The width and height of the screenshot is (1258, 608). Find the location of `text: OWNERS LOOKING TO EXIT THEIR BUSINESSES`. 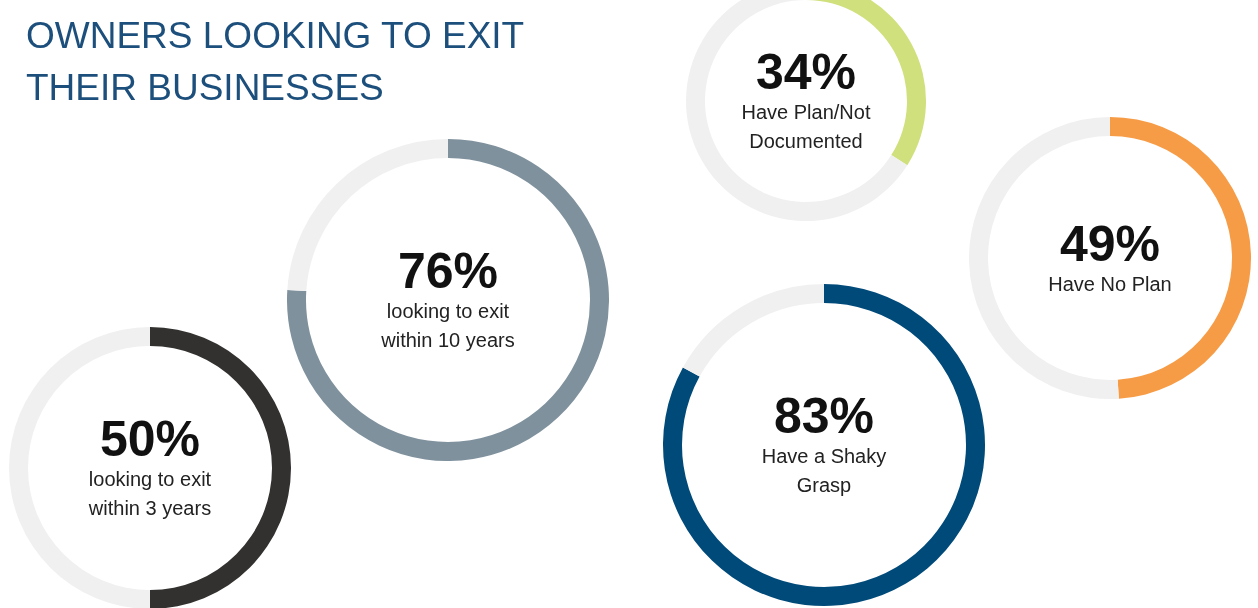

text: OWNERS LOOKING TO EXIT THEIR BUSINESSES is located at coordinates (275, 62).